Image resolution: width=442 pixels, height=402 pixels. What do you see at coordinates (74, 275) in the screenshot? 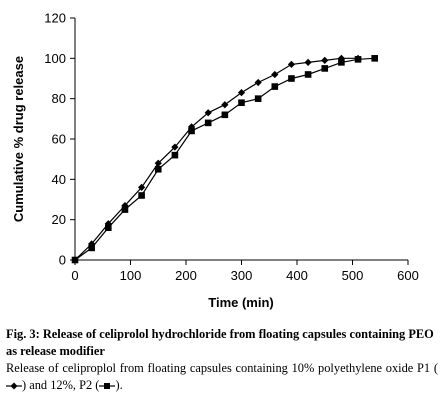
I see `x-tick-label: 0` at bounding box center [74, 275].